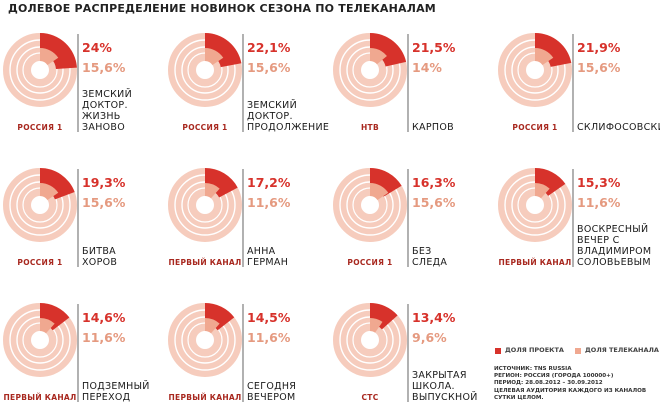 This screenshot has width=660, height=412. I want to click on show-title-line: ПРОДОЛЖЕНИЕ, so click(288, 127).